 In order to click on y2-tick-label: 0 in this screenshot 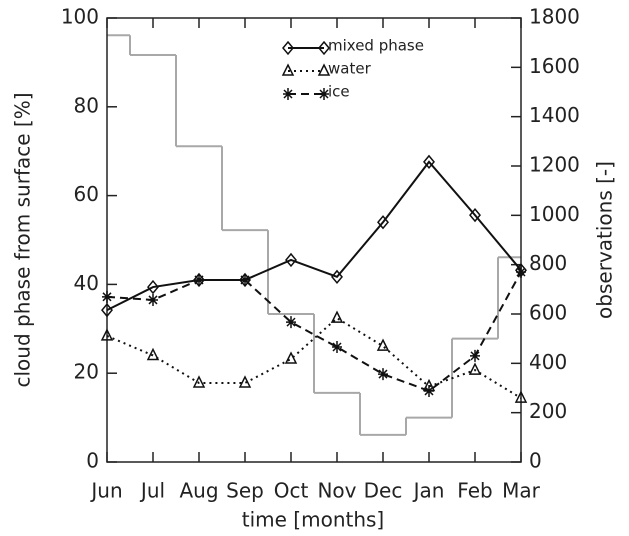, I will do `click(535, 461)`.